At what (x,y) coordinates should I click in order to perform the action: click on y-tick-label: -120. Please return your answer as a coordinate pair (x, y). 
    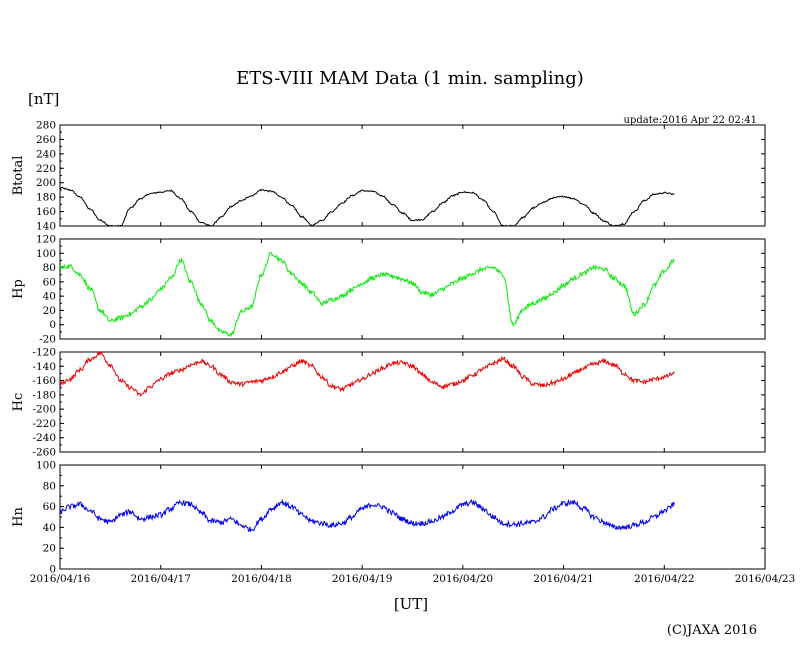
    Looking at the image, I should click on (44, 353).